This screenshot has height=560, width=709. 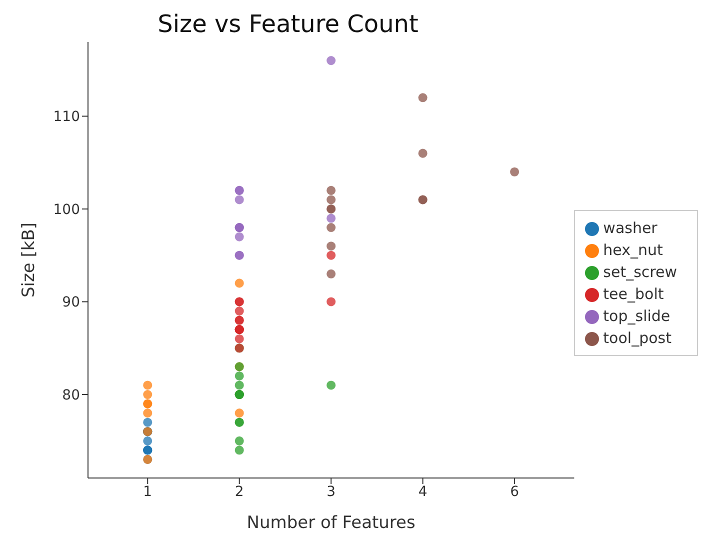 What do you see at coordinates (515, 492) in the screenshot?
I see `x-tick-label: 6` at bounding box center [515, 492].